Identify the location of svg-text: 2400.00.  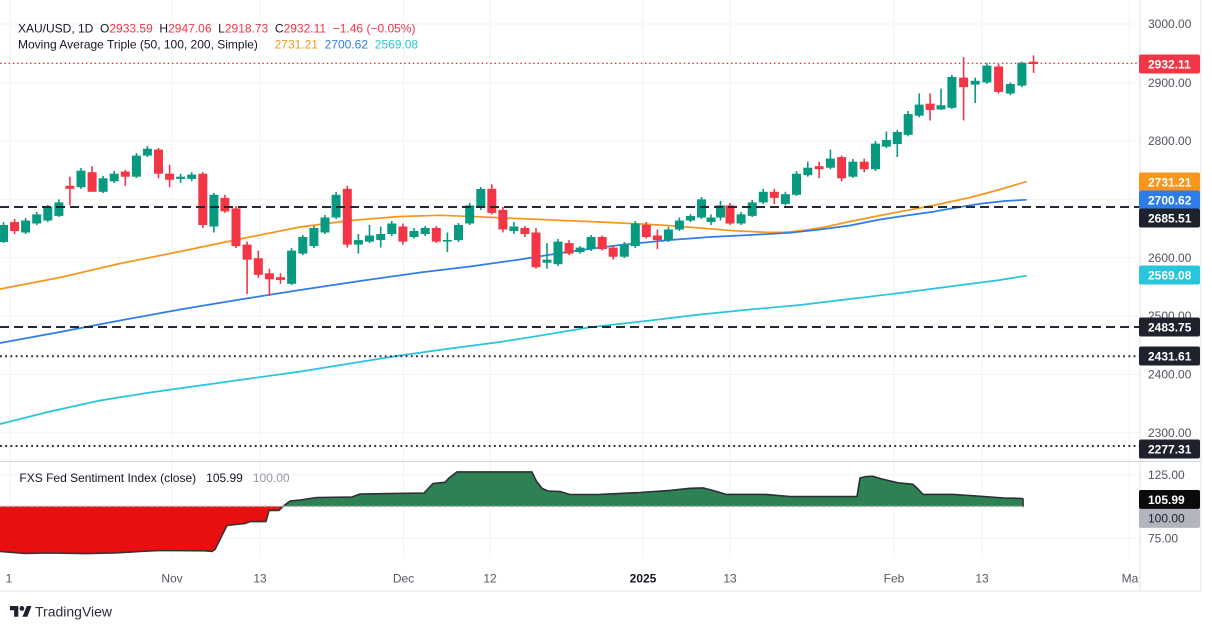
(1170, 375).